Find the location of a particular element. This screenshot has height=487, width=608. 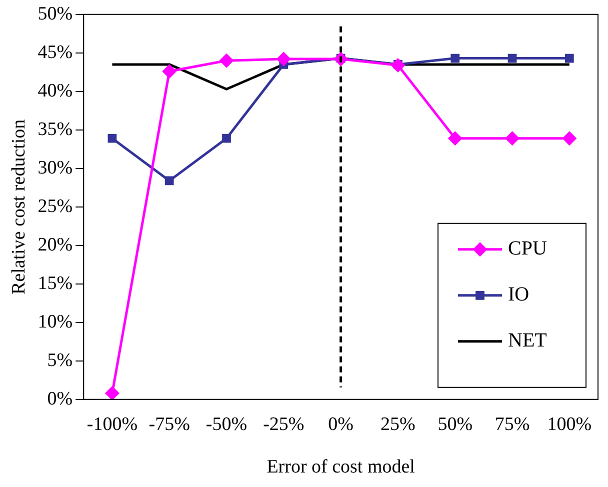

y-axis-title: Relative cost reduction is located at coordinates (19, 206).